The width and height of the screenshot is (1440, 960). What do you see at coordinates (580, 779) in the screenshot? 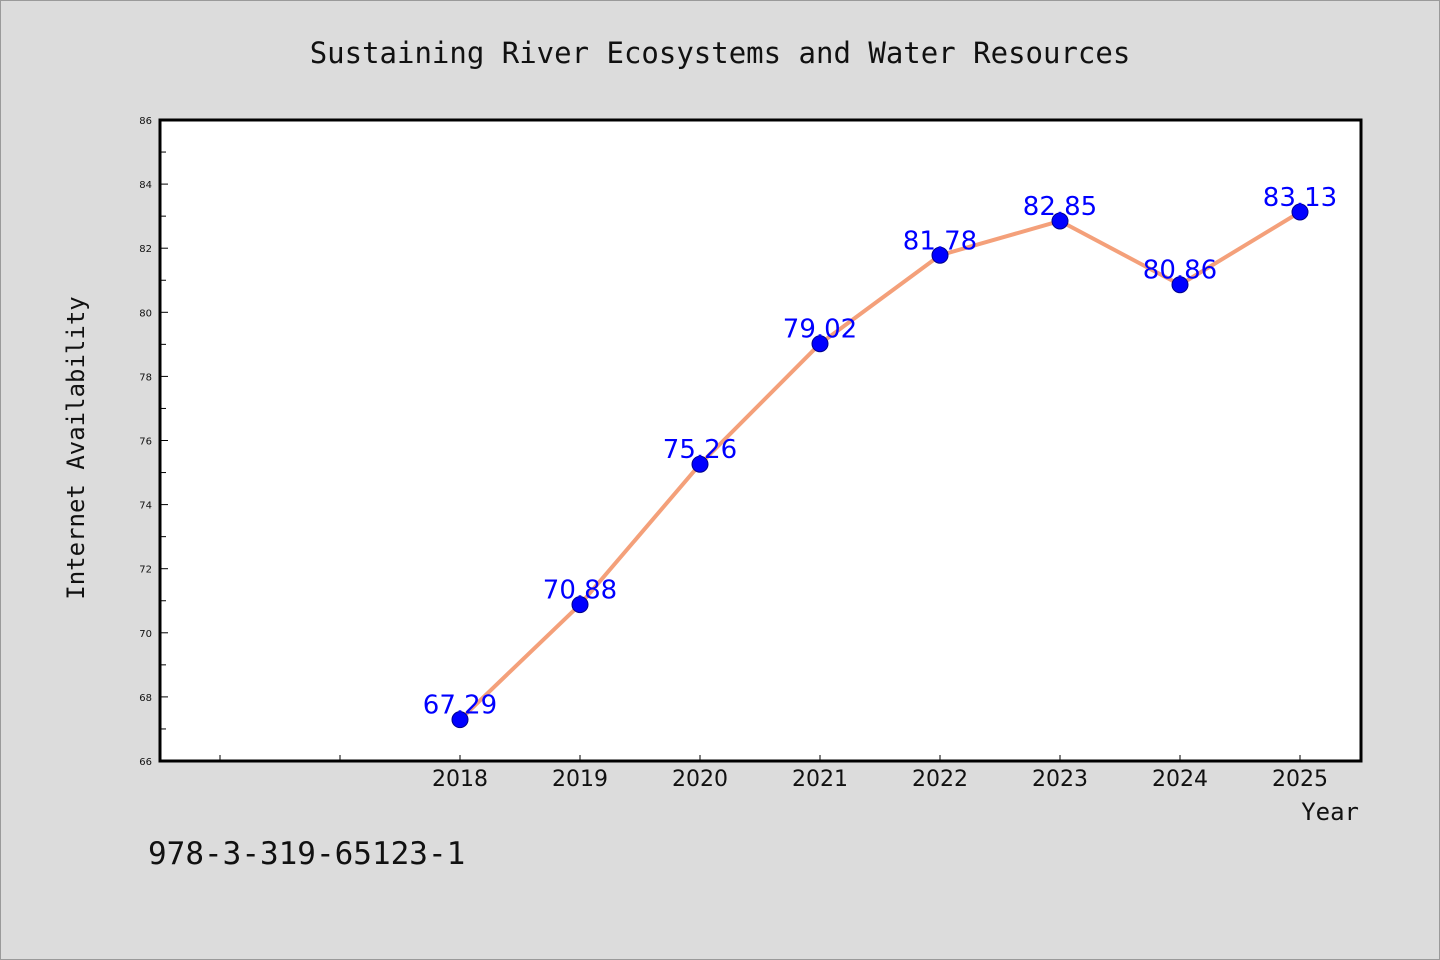
I see `x-tick-label: 2019` at bounding box center [580, 779].